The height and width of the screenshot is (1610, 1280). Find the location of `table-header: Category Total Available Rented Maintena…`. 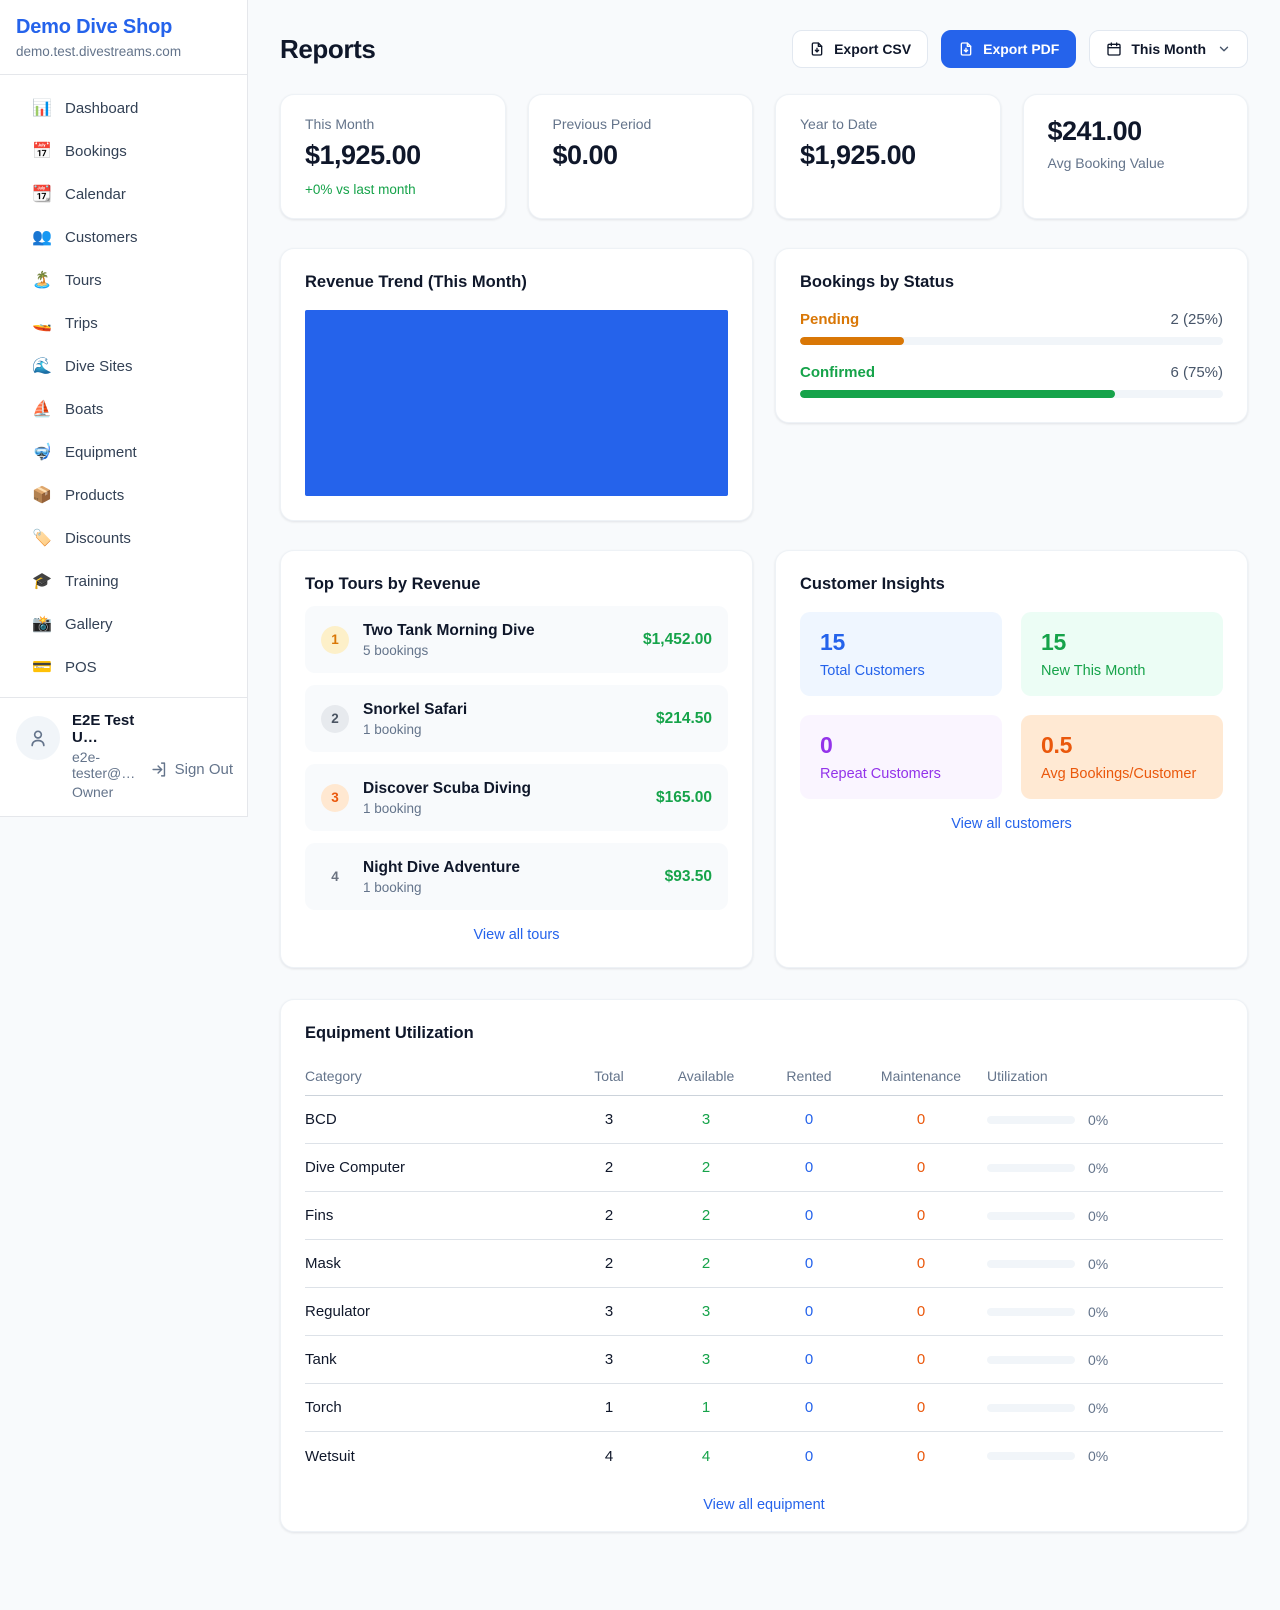

table-header: Category Total Available Rented Maintena… is located at coordinates (764, 1076).